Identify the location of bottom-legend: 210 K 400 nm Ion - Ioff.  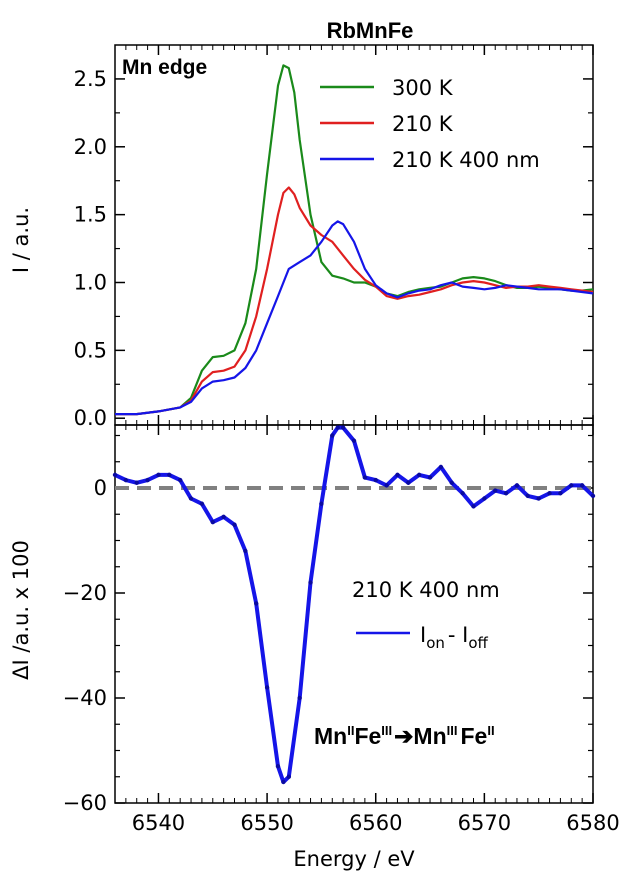
(426, 615).